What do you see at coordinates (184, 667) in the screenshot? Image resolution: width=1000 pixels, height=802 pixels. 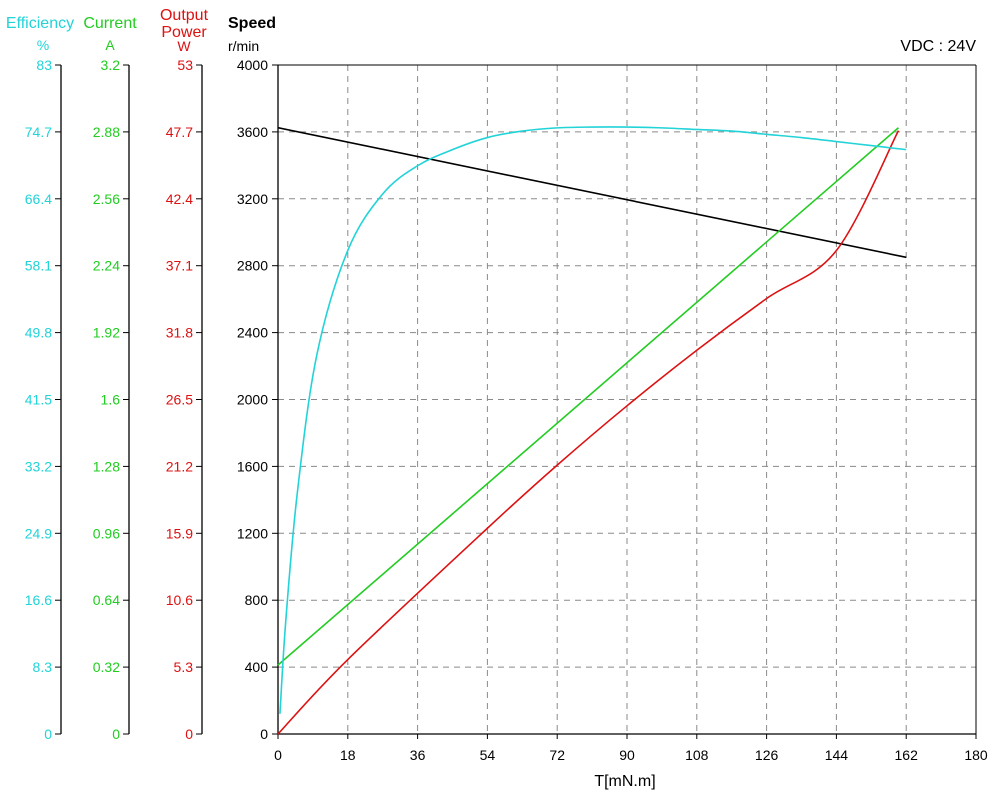 I see `power-tick-label: 5.3` at bounding box center [184, 667].